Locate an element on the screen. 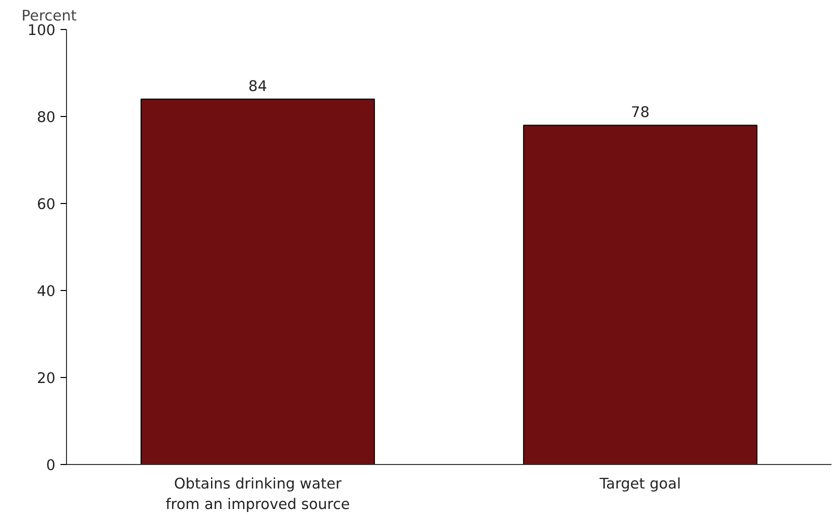 The width and height of the screenshot is (833, 525). data-label: 84 is located at coordinates (258, 87).